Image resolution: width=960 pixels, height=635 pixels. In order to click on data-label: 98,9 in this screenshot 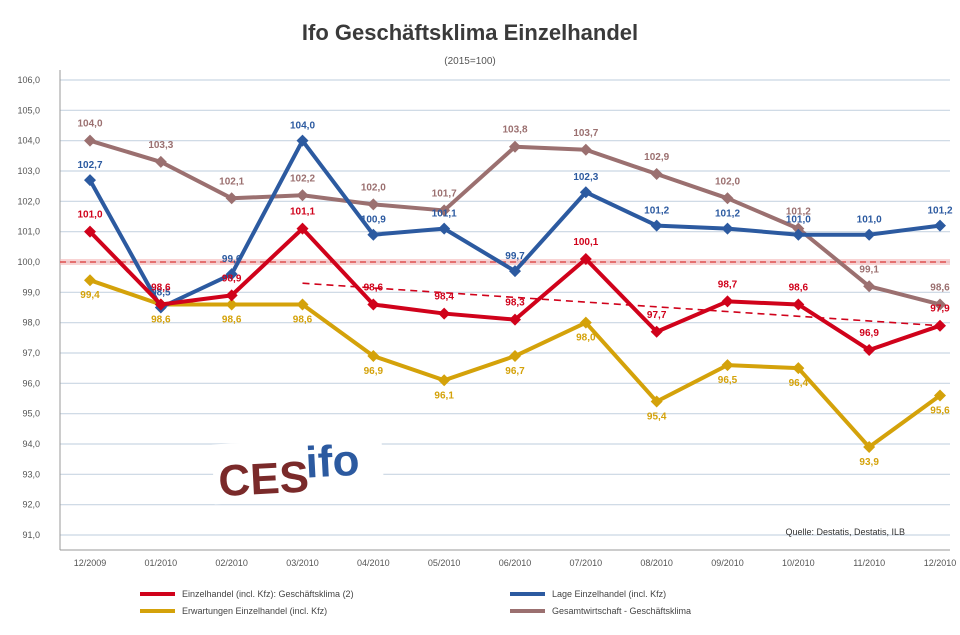, I will do `click(232, 278)`.